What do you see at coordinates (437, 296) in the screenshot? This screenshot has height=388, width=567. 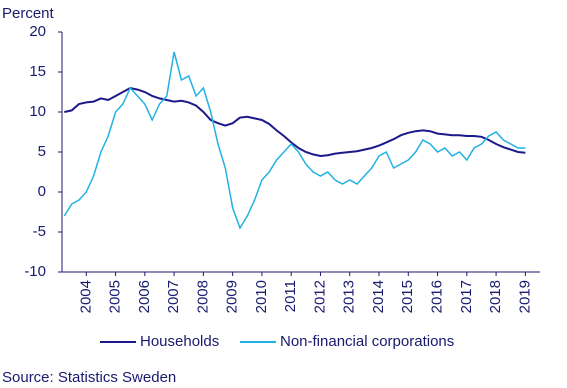 I see `x-tick-label: 2016` at bounding box center [437, 296].